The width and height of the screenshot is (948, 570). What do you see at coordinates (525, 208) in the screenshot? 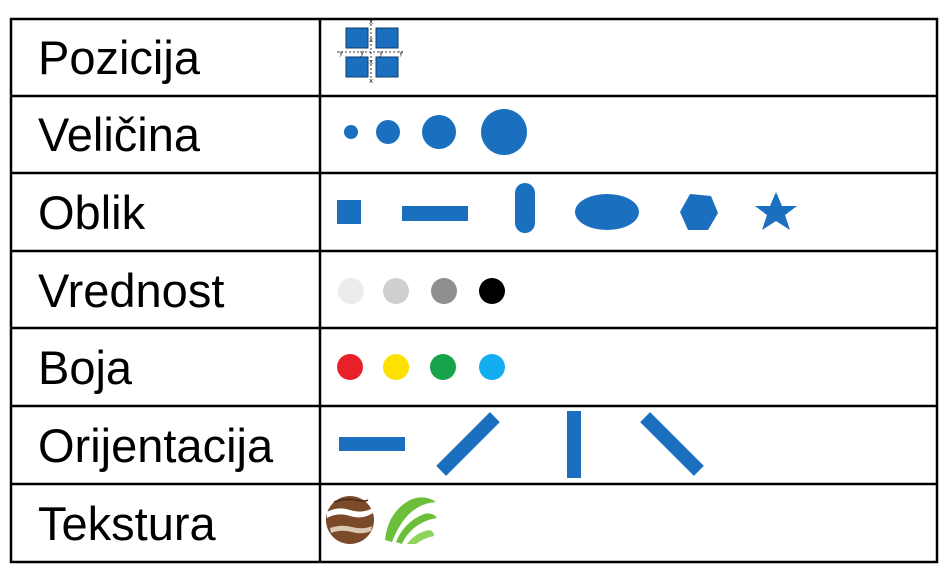
I see `pill-icon` at bounding box center [525, 208].